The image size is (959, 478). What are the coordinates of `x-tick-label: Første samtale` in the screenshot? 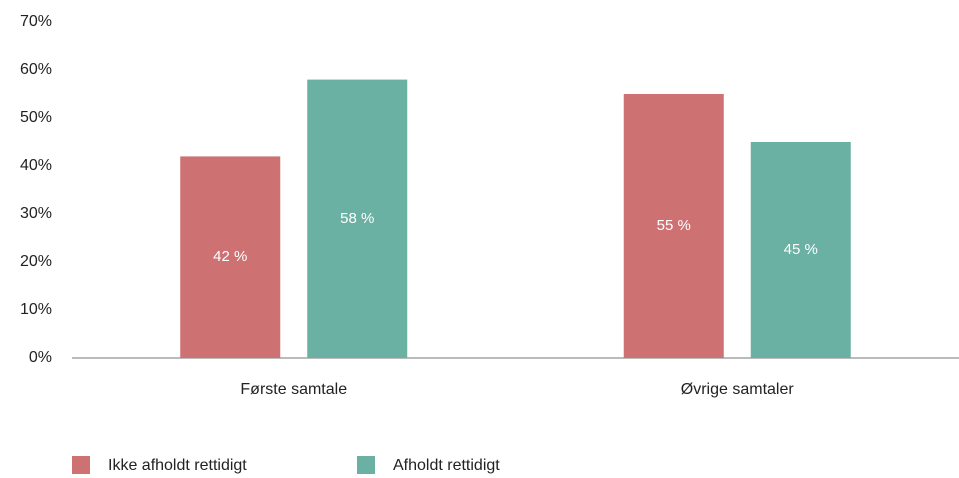 It's located at (293, 389).